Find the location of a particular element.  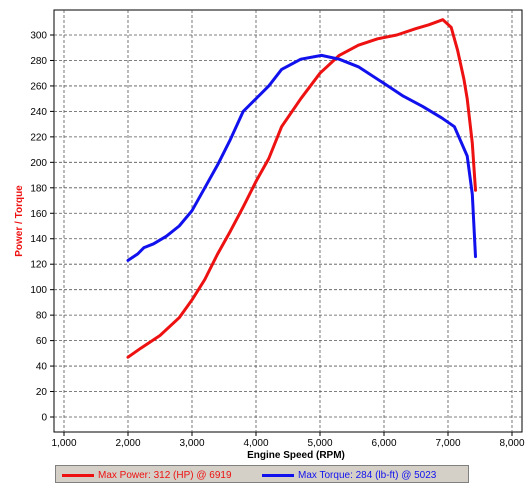

y-tick-label: 180 is located at coordinates (38, 188).